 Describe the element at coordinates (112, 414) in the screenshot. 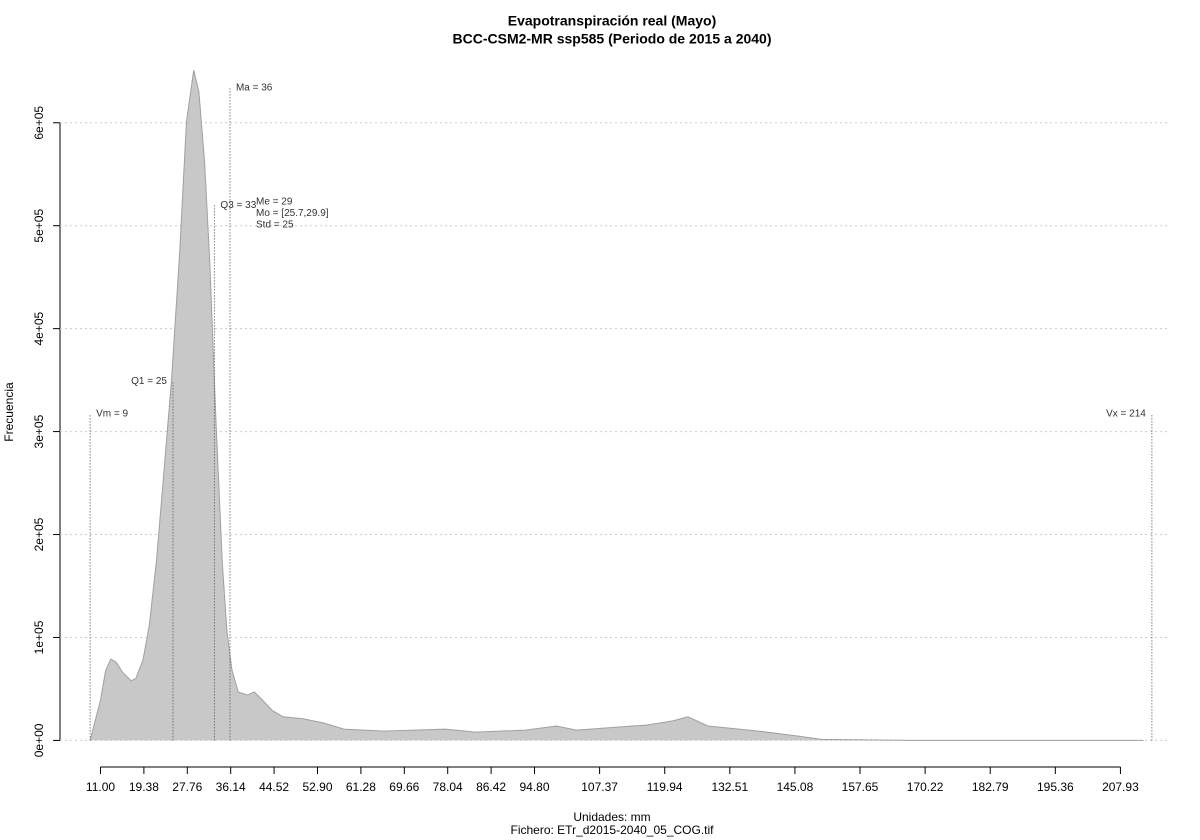

I see `annotation-label: Vm = 9` at that location.